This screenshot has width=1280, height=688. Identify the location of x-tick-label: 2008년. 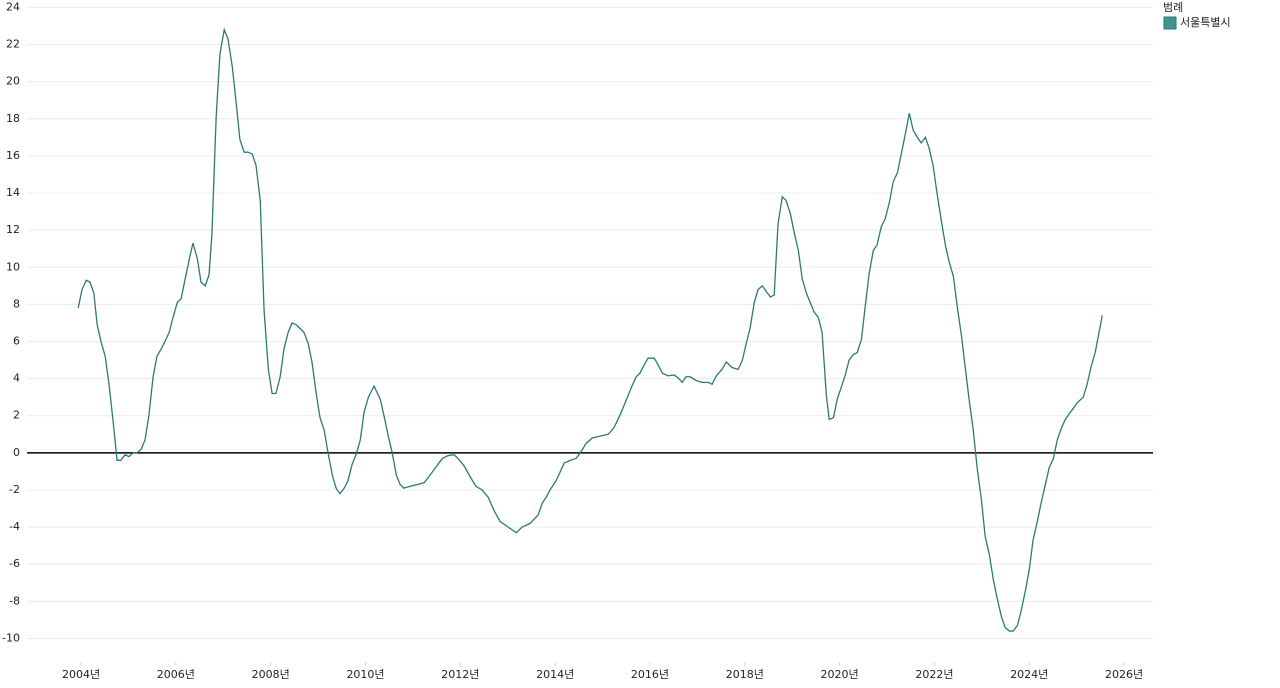
(271, 674).